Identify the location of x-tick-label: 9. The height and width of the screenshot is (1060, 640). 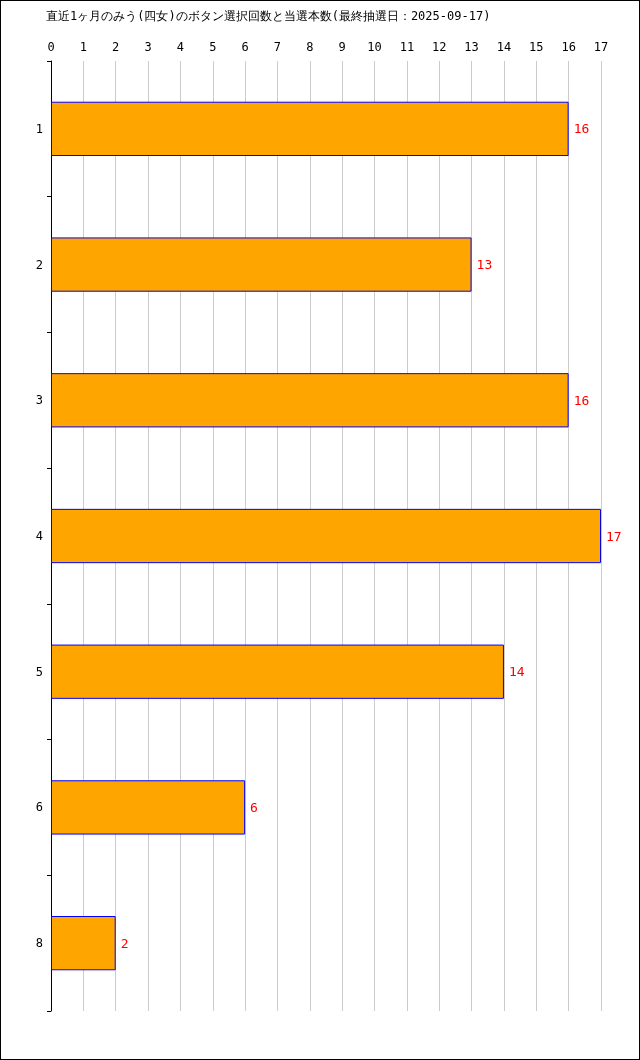
(342, 47).